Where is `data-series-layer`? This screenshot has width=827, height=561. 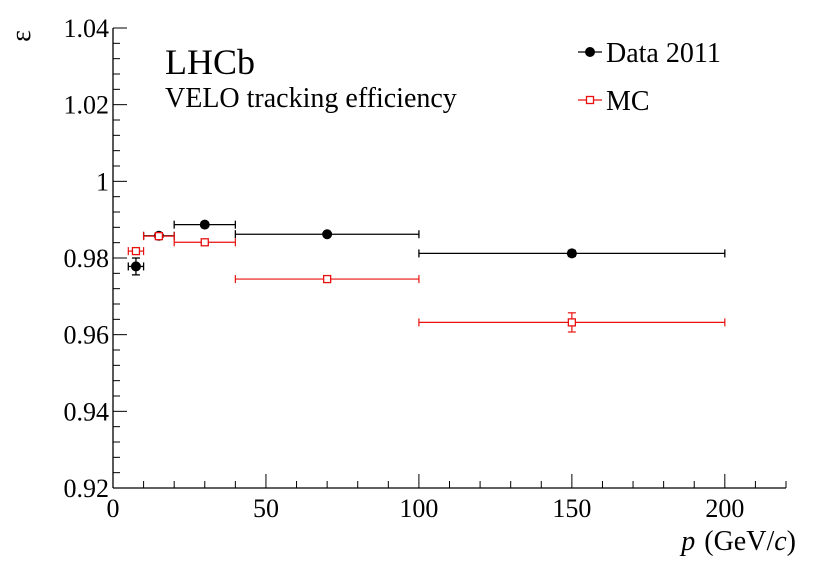 data-series-layer is located at coordinates (426, 276).